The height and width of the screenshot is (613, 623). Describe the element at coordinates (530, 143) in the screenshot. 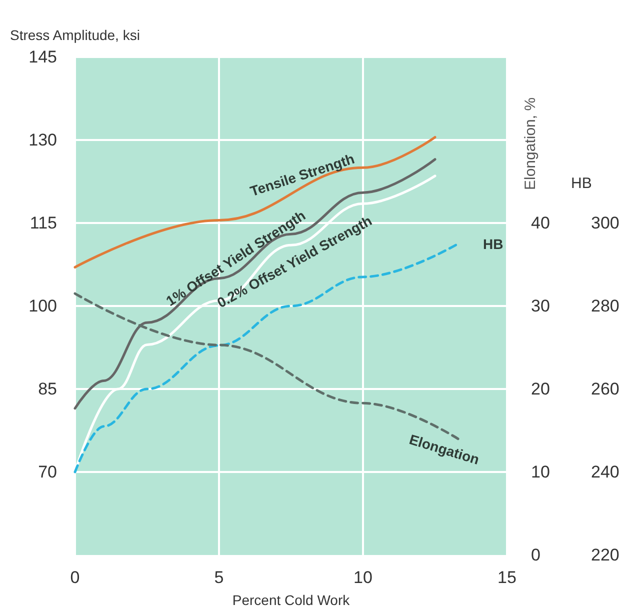

I see `y2-axis-title: Elongation, %` at that location.